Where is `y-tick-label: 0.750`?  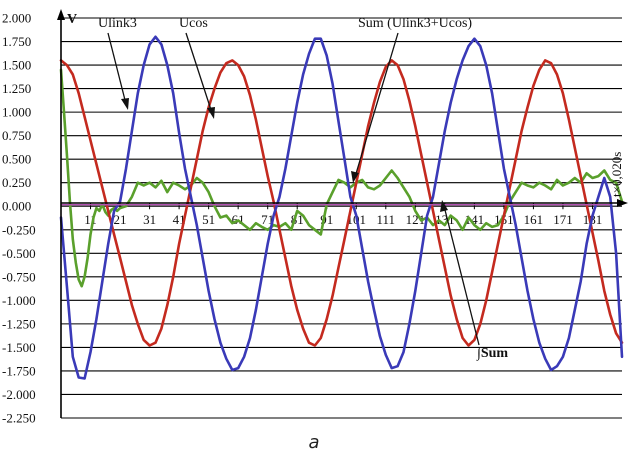
y-tick-label: 0.750 is located at coordinates (16, 135).